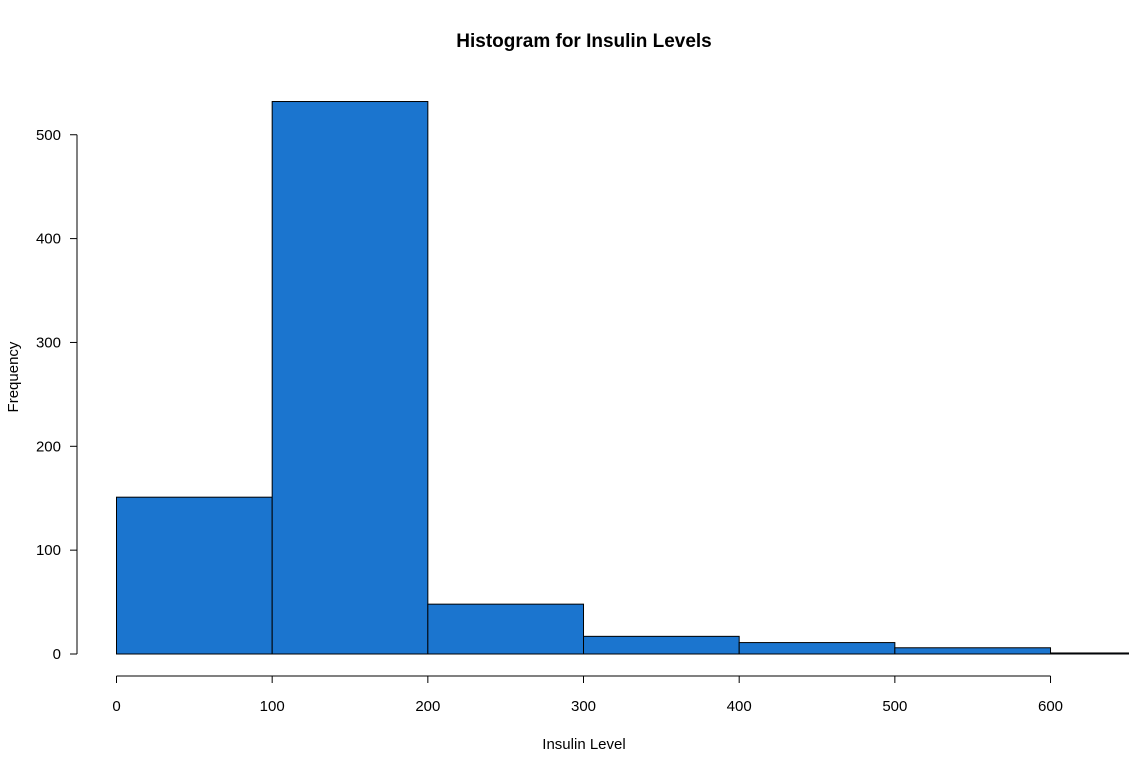  What do you see at coordinates (57, 395) in the screenshot?
I see `y-axis: 0 100 200 300 400 500` at bounding box center [57, 395].